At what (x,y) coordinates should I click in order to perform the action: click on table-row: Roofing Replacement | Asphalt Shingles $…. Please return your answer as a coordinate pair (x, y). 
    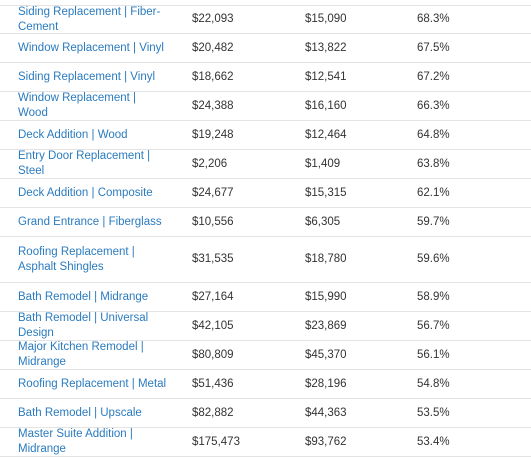
    Looking at the image, I should click on (265, 260).